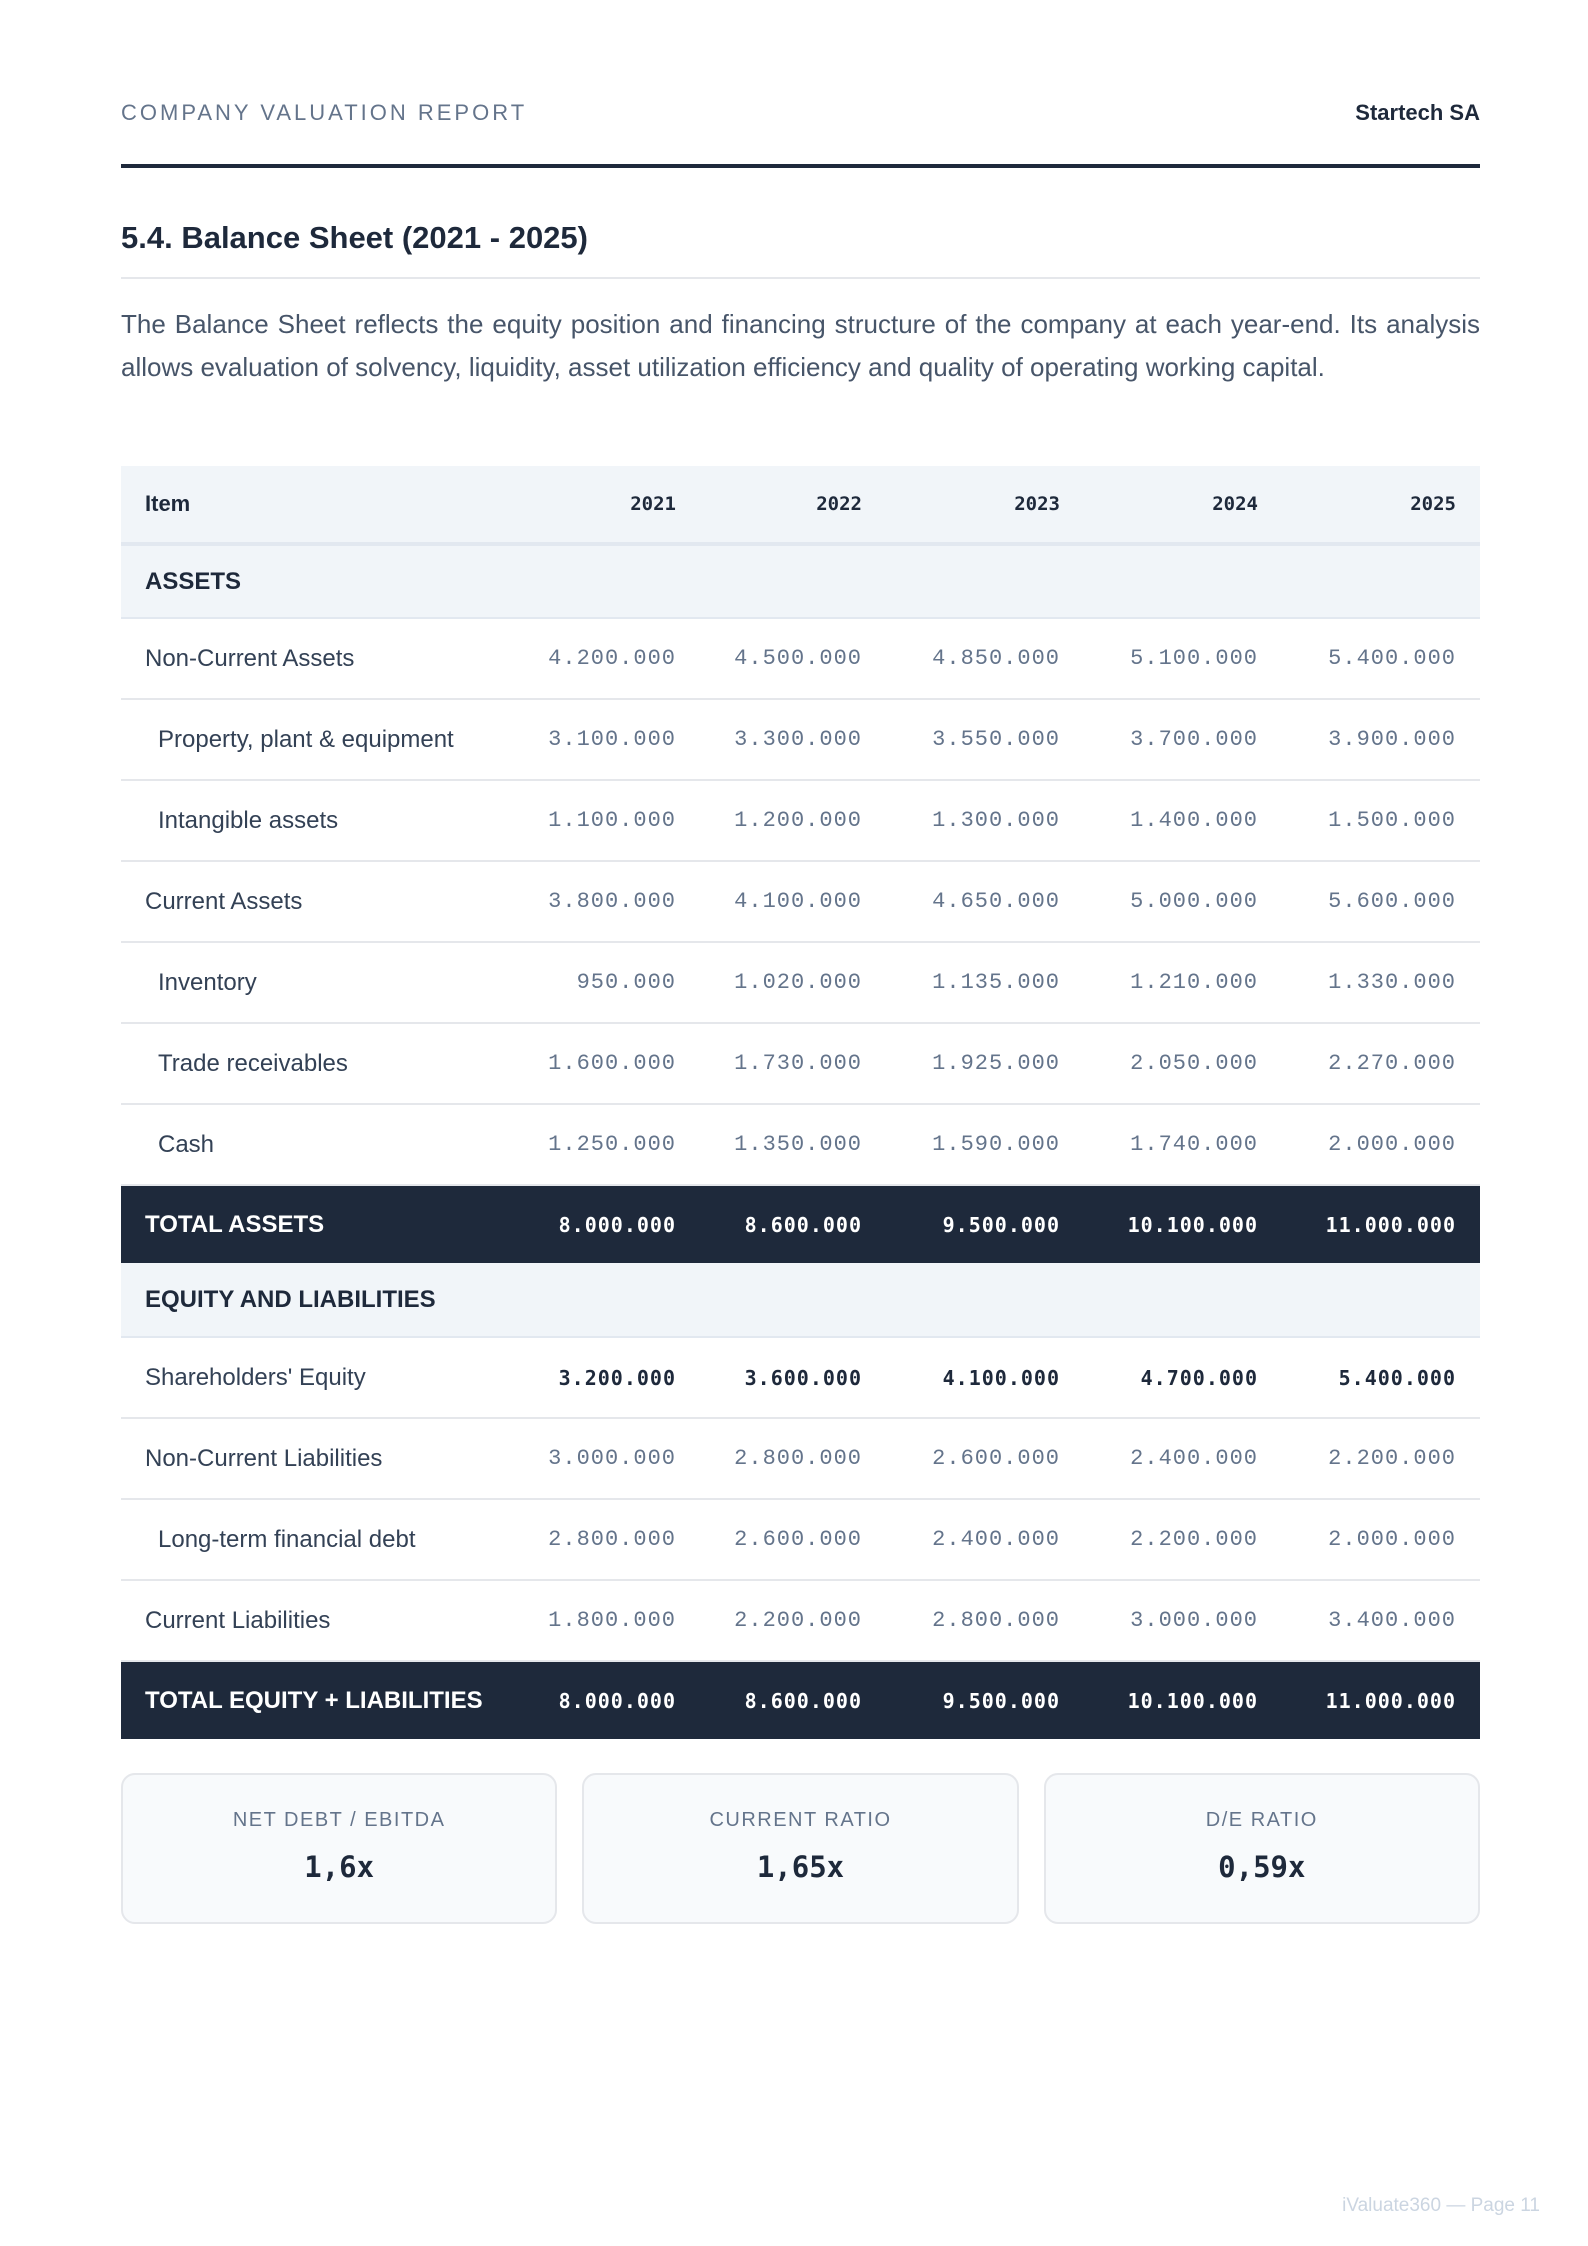  I want to click on row-value: 1.210.000, so click(1183, 983).